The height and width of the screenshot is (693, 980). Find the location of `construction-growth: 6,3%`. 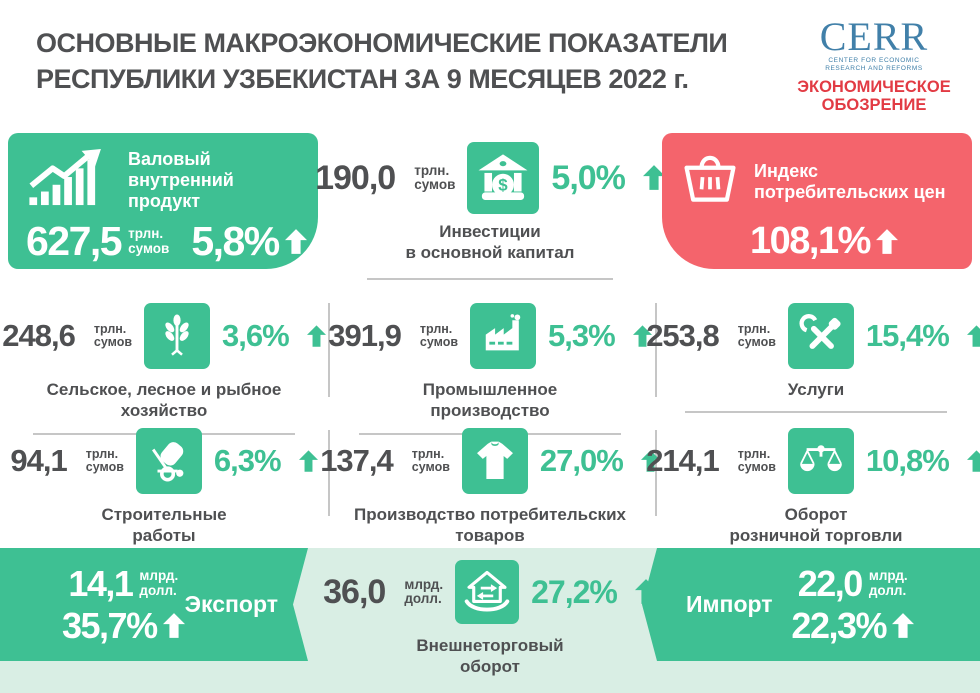

construction-growth: 6,3% is located at coordinates (247, 460).